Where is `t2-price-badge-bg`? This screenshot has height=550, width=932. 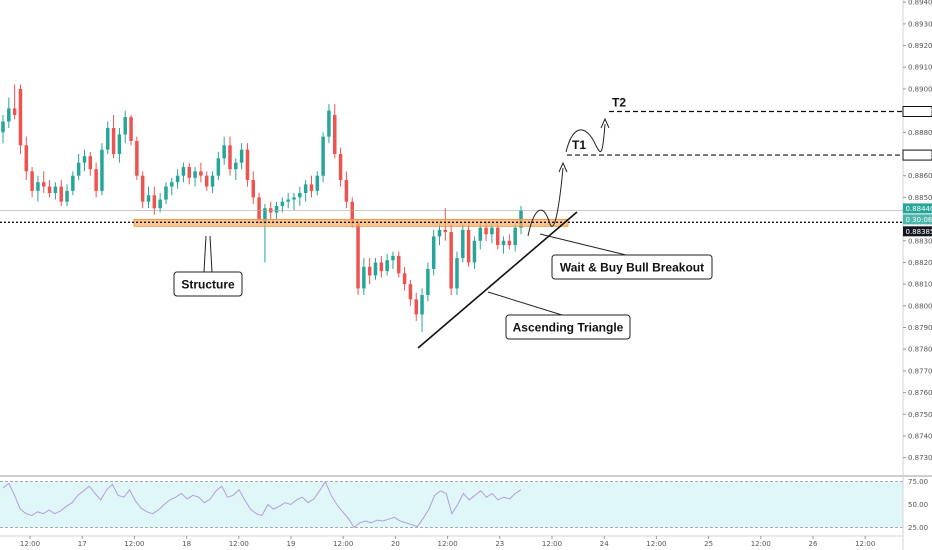
t2-price-badge-bg is located at coordinates (917, 111).